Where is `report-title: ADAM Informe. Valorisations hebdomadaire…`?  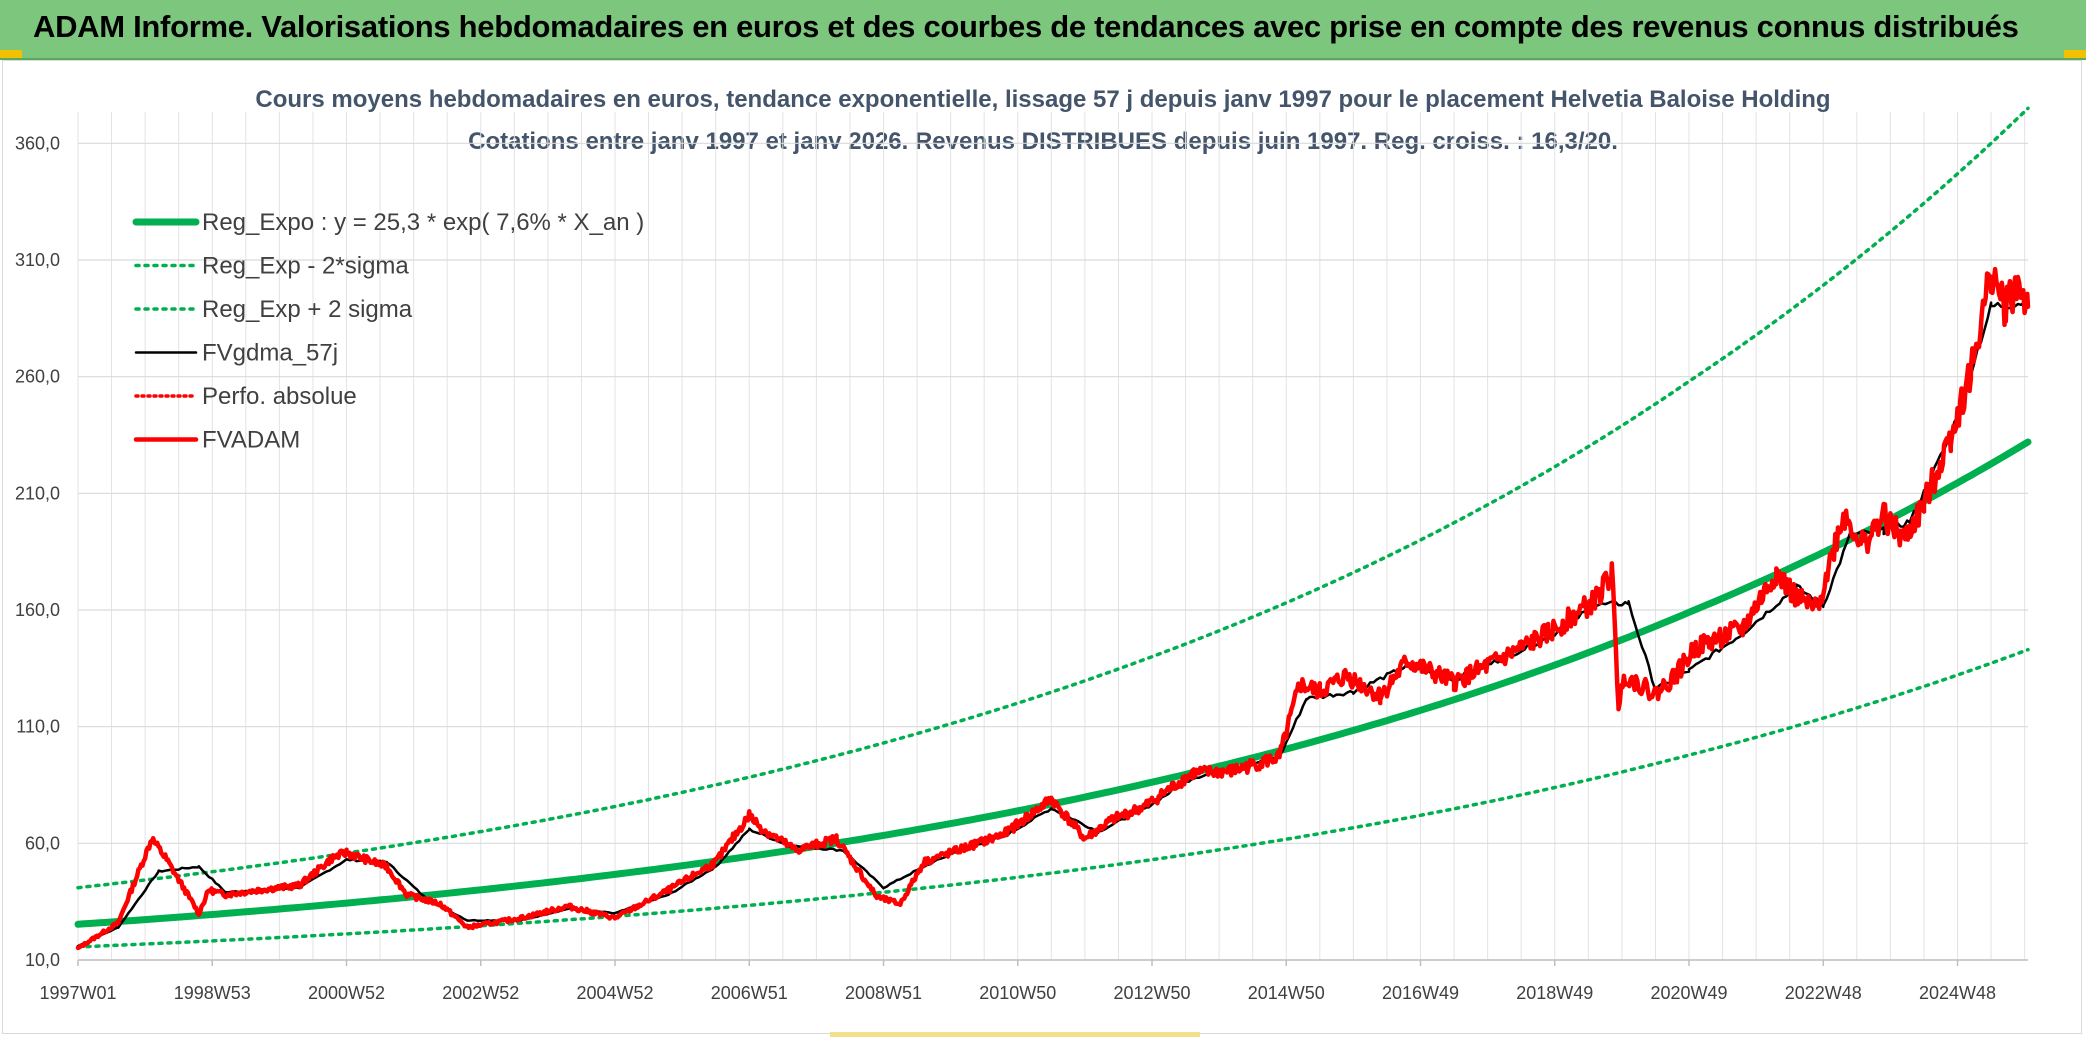
report-title: ADAM Informe. Valorisations hebdomadaire… is located at coordinates (1026, 26).